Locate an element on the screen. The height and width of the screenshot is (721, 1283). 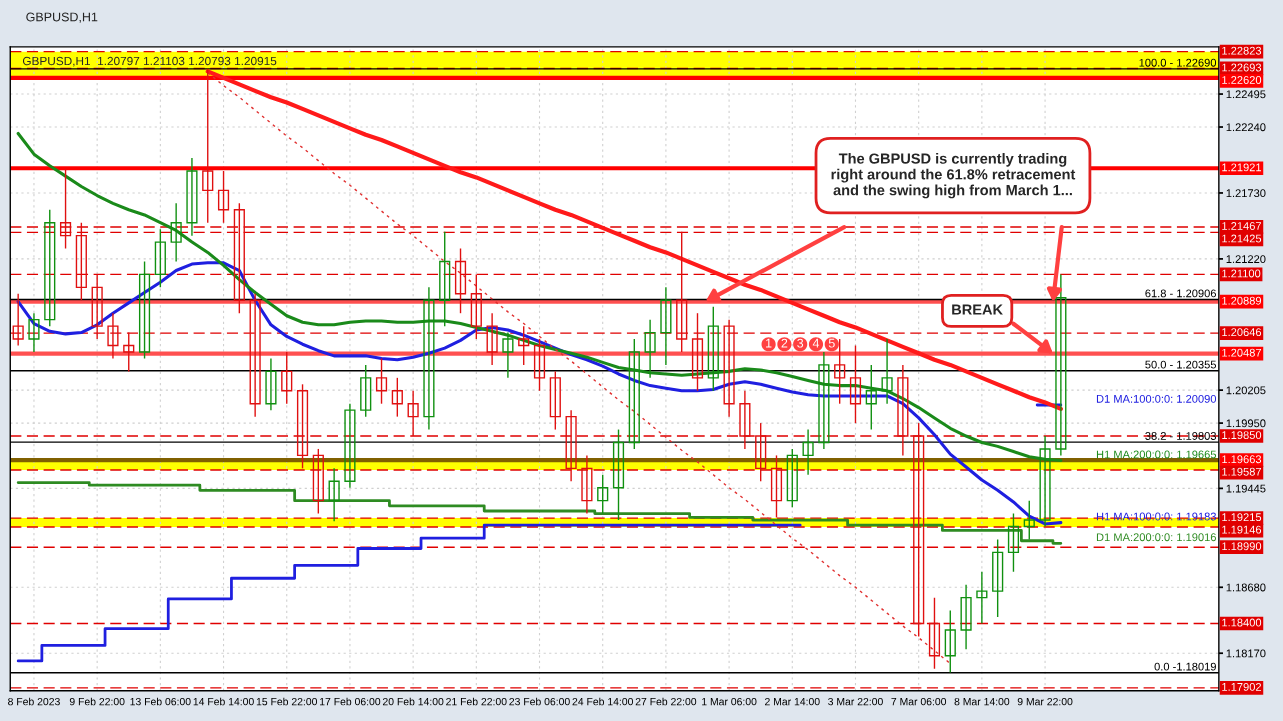
annotation: BREAK is located at coordinates (977, 309).